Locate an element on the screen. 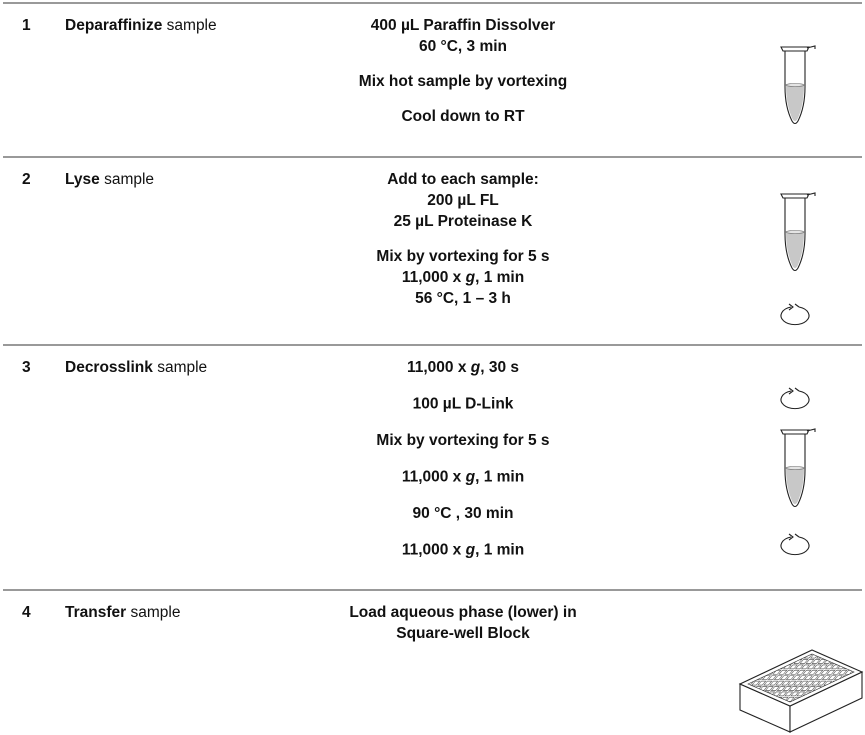 The image size is (865, 735). step-label: Lyse sample is located at coordinates (109, 179).